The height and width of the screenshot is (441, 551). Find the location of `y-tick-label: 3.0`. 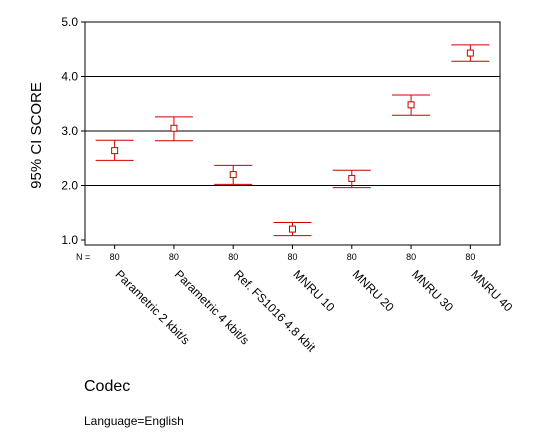

y-tick-label: 3.0 is located at coordinates (69, 131).